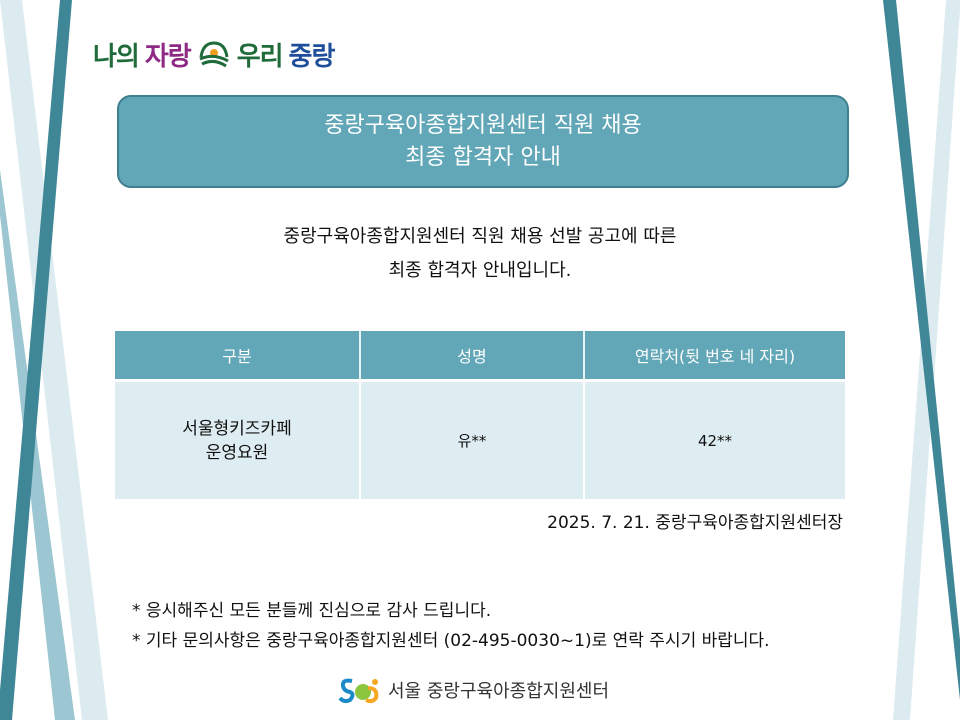 Image resolution: width=960 pixels, height=720 pixels. Describe the element at coordinates (695, 523) in the screenshot. I see `date-signature: 2025. 7. 21. 중랑구육아종합지원센터장` at that location.